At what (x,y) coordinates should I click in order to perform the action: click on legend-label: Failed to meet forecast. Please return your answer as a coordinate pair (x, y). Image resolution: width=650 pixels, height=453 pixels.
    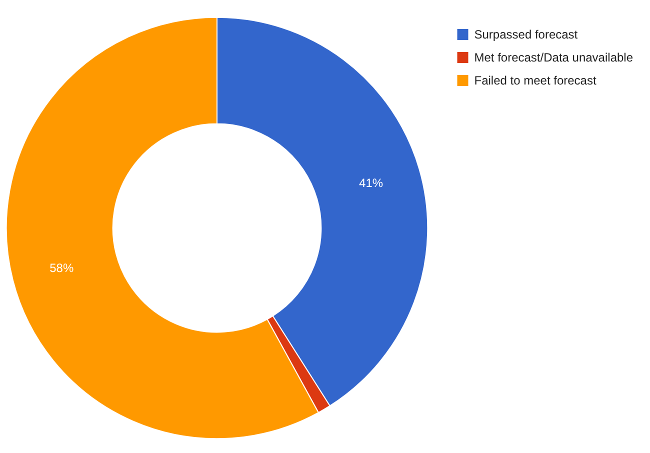
    Looking at the image, I should click on (535, 81).